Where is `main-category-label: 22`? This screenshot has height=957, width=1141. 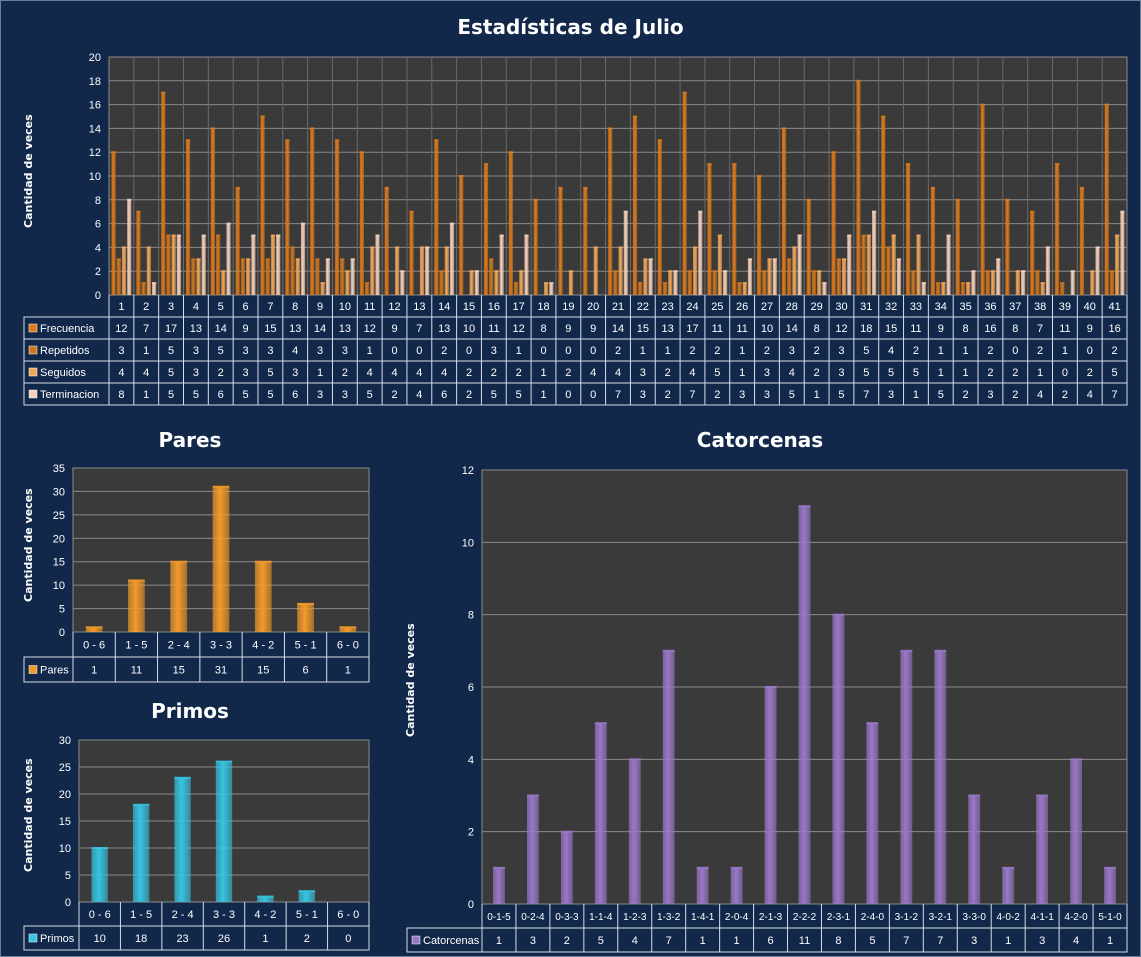 main-category-label: 22 is located at coordinates (643, 307).